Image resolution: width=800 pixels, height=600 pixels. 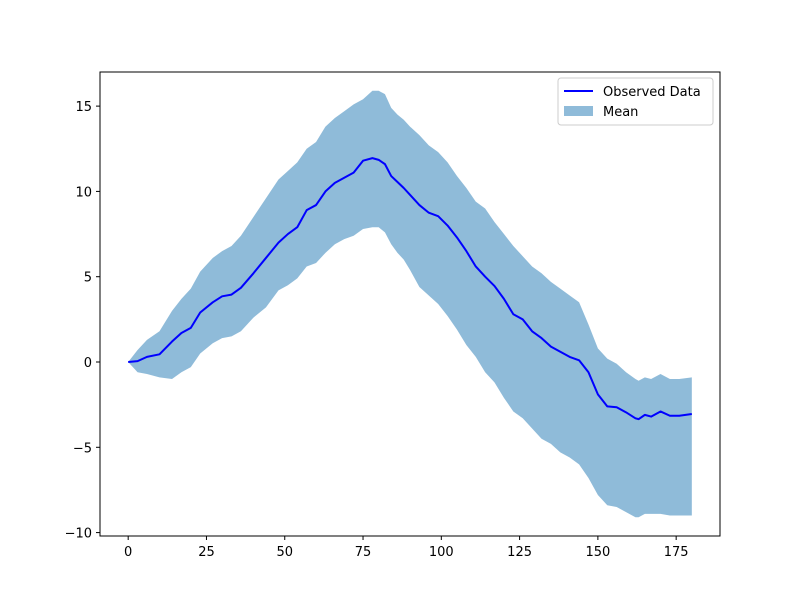 I want to click on y-tick-label: 5, so click(x=88, y=278).